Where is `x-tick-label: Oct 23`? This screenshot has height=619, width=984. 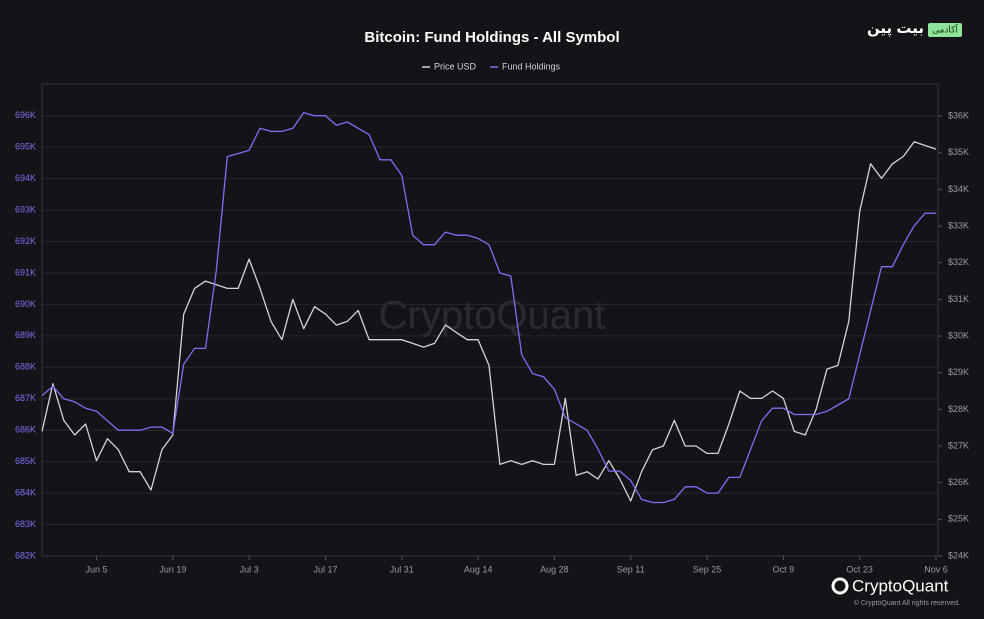
x-tick-label: Oct 23 is located at coordinates (859, 569).